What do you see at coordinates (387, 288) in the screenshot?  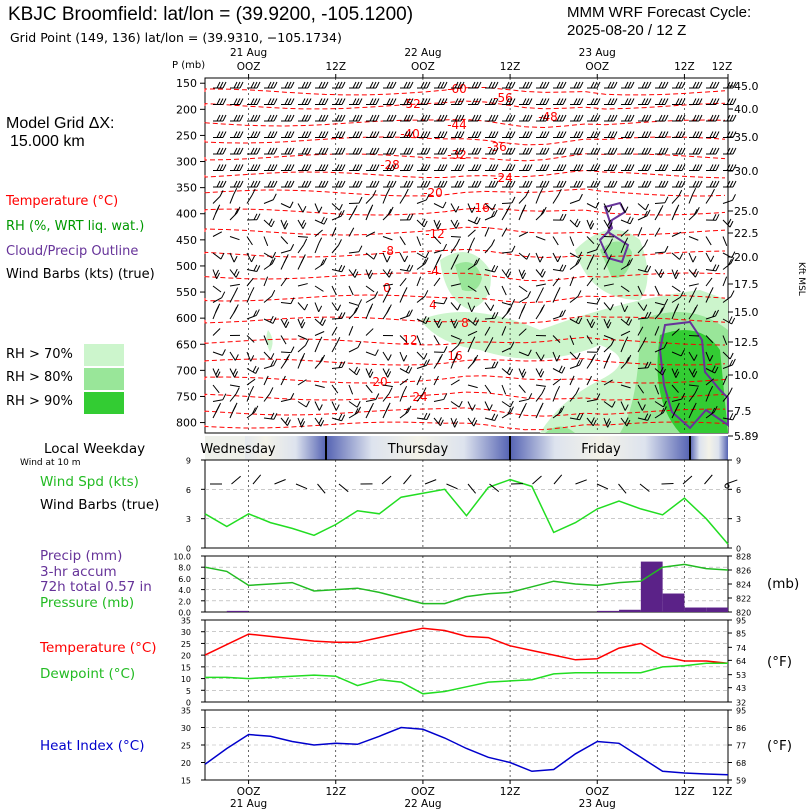 I see `temperature-label: 0` at bounding box center [387, 288].